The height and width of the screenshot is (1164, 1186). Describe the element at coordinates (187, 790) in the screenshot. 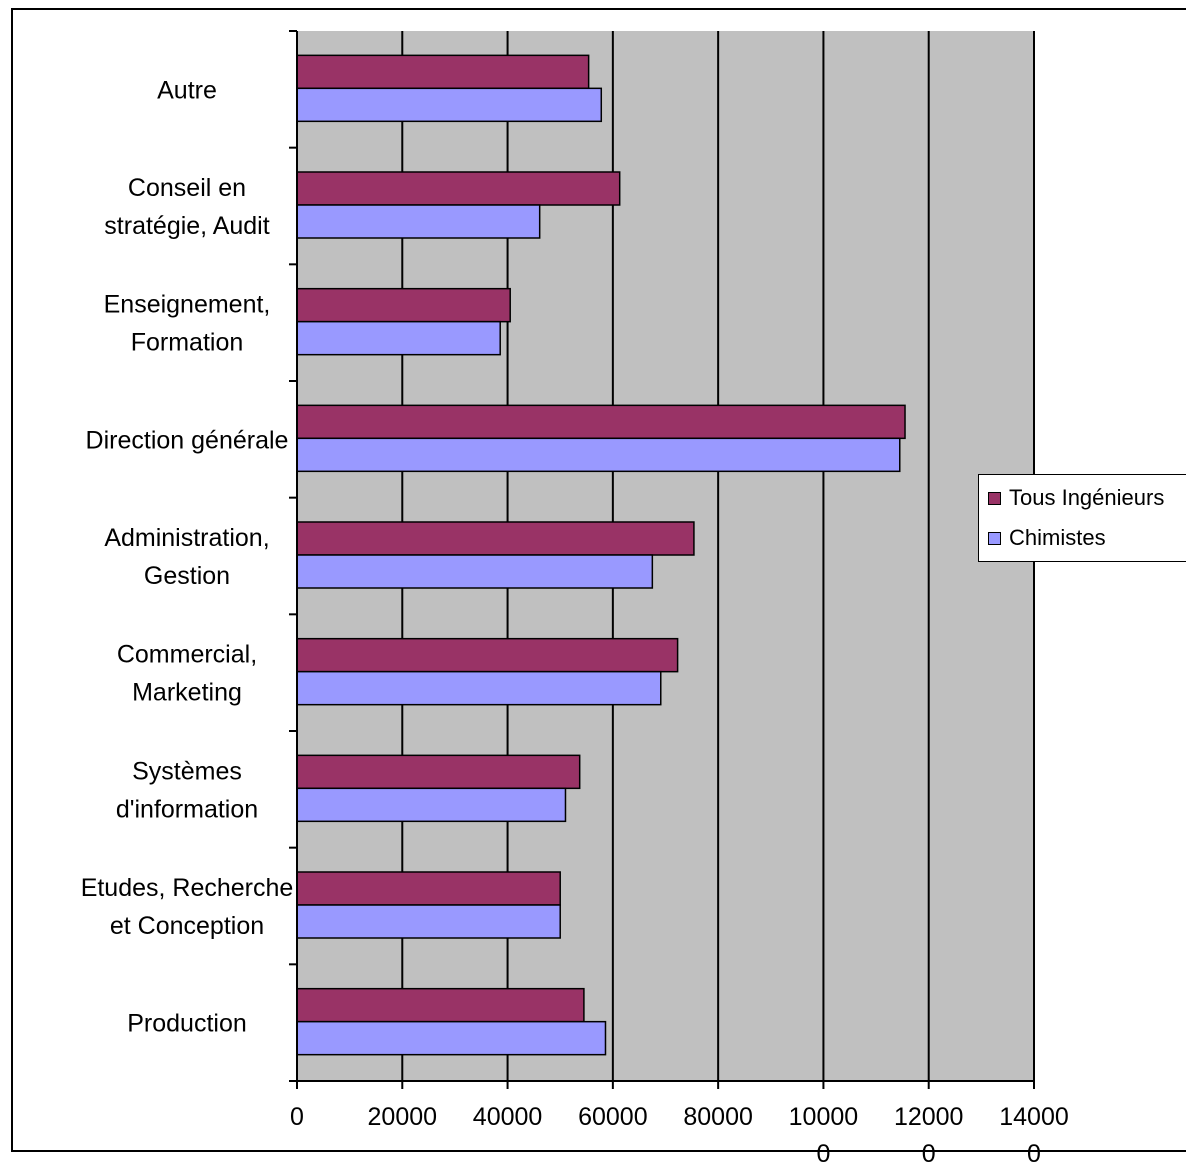

I see `category-label-systemes-d-information: Systèmes d'information` at that location.